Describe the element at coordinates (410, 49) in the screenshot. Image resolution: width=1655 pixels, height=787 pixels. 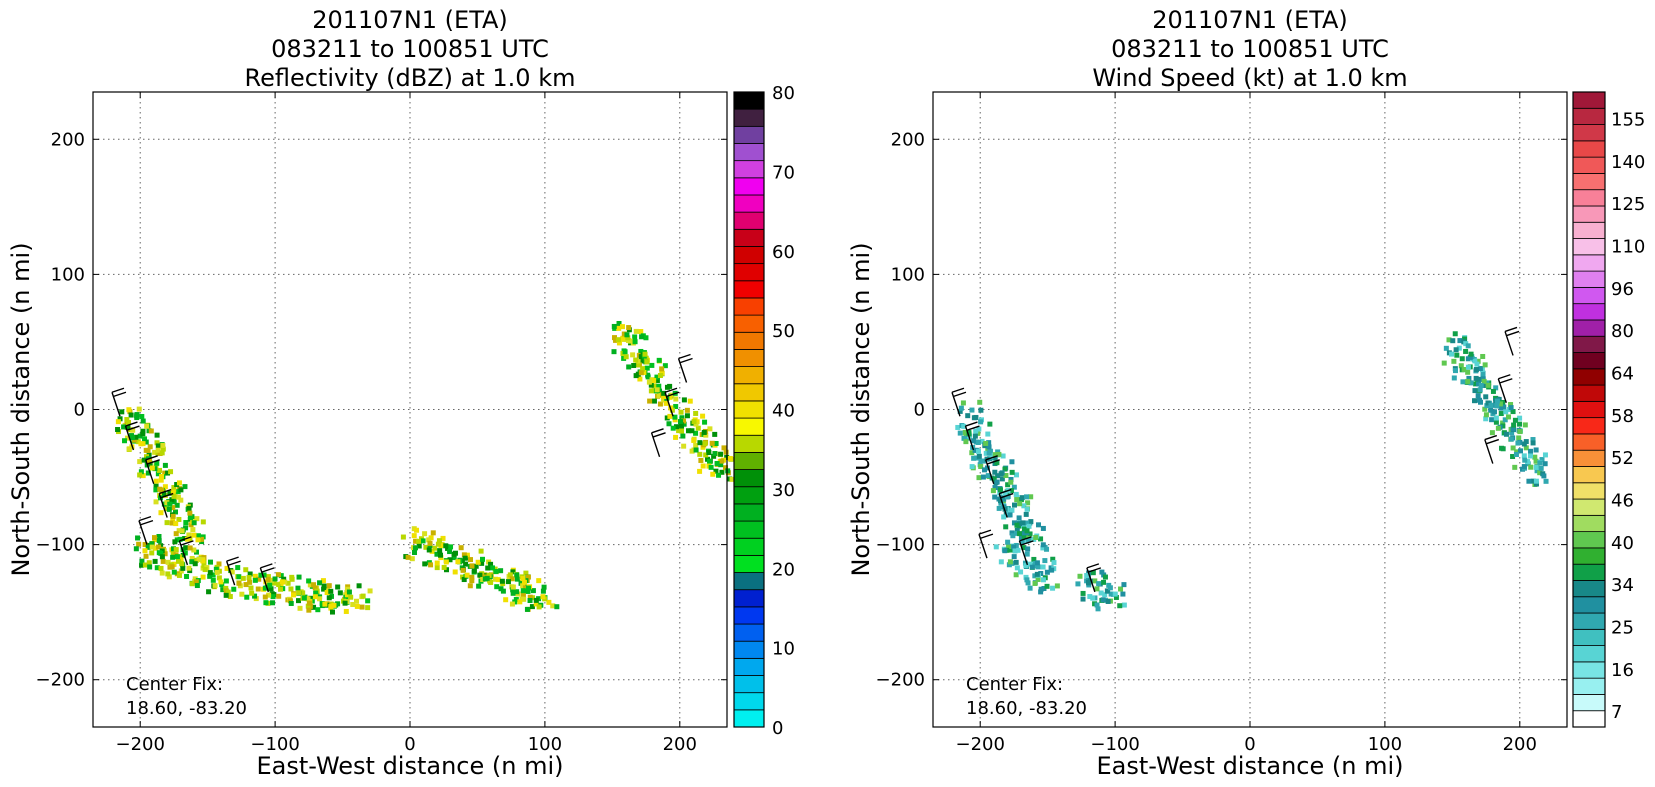
I see `title-line: 083211 to 100851 UTC` at that location.